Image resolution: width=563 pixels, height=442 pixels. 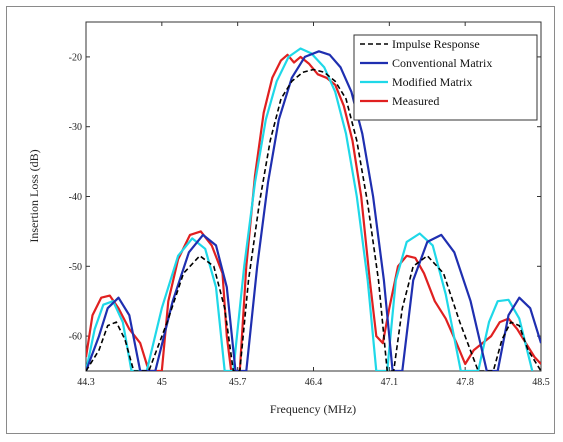 I want to click on legend-label: Measured, so click(x=415, y=101).